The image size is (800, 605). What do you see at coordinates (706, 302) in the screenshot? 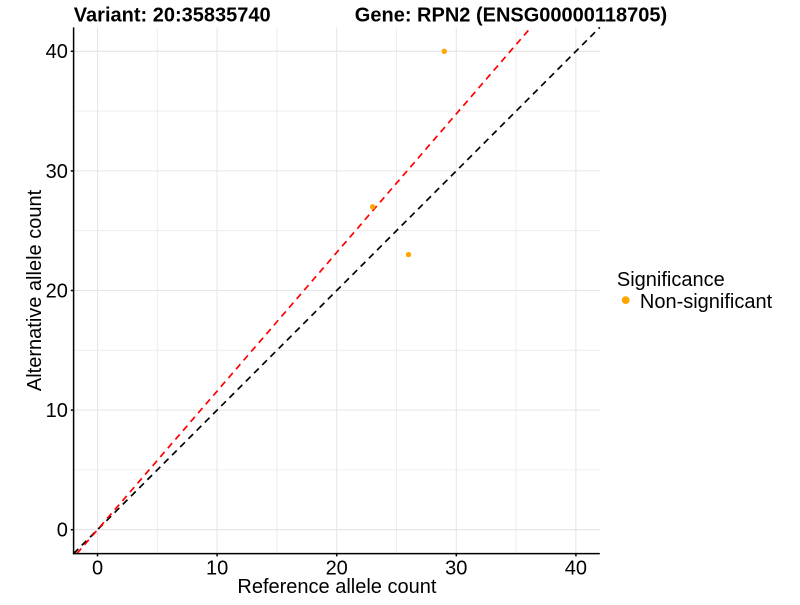
I see `svg-text: Non-significant` at bounding box center [706, 302].